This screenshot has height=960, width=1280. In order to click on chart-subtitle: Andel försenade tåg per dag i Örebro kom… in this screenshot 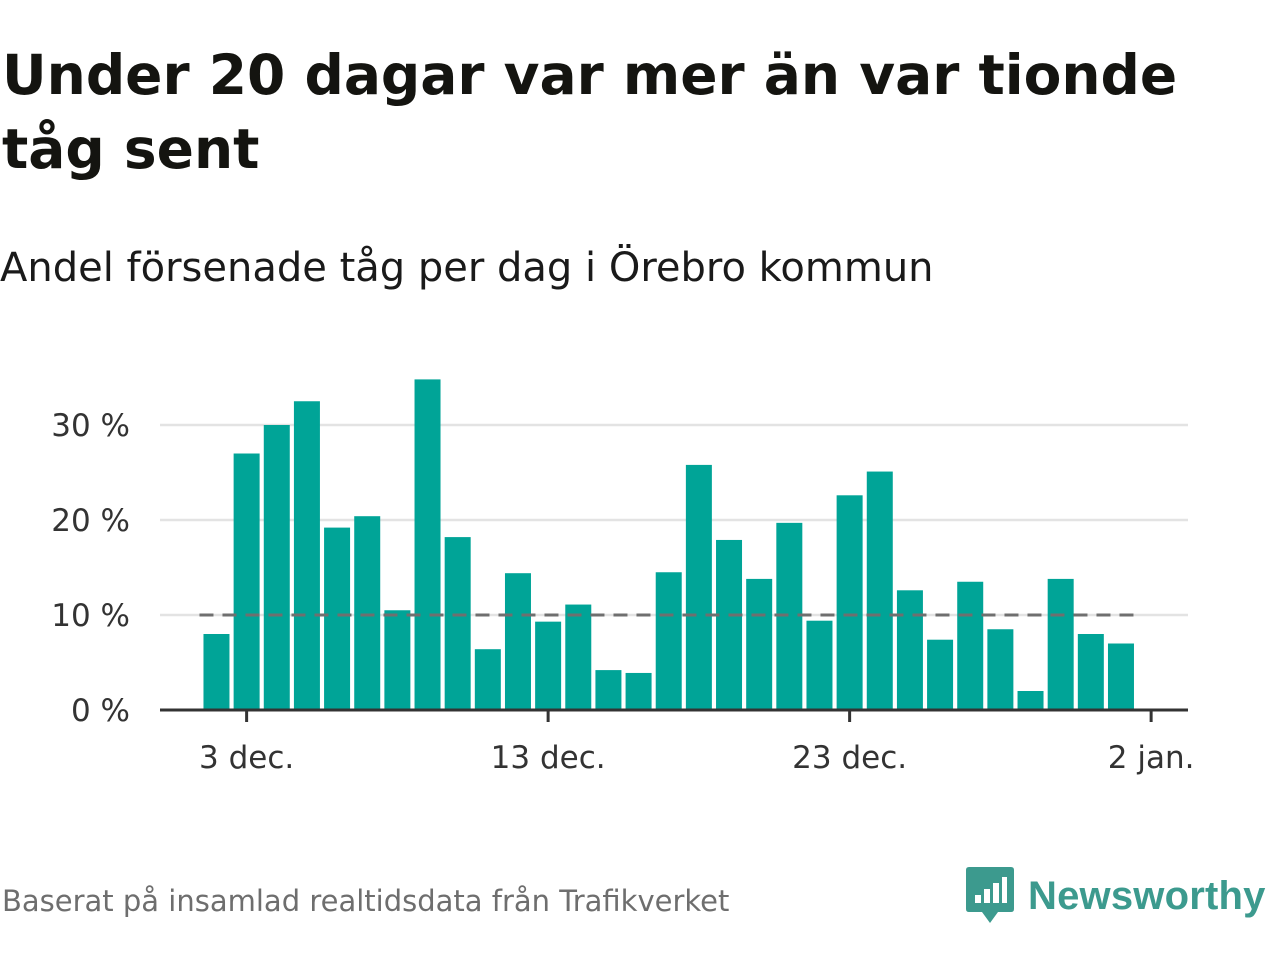, I will do `click(467, 268)`.